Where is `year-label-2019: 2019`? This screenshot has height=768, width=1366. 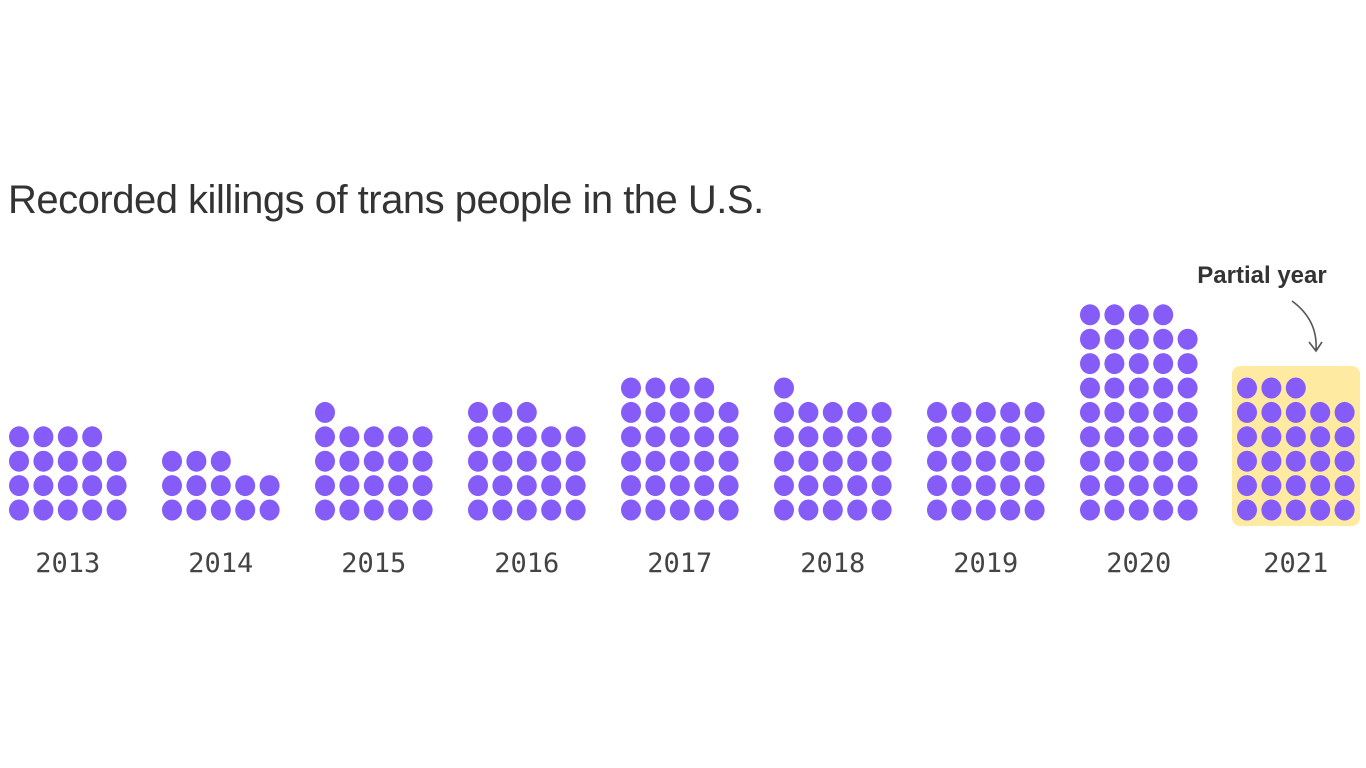
year-label-2019: 2019 is located at coordinates (985, 563).